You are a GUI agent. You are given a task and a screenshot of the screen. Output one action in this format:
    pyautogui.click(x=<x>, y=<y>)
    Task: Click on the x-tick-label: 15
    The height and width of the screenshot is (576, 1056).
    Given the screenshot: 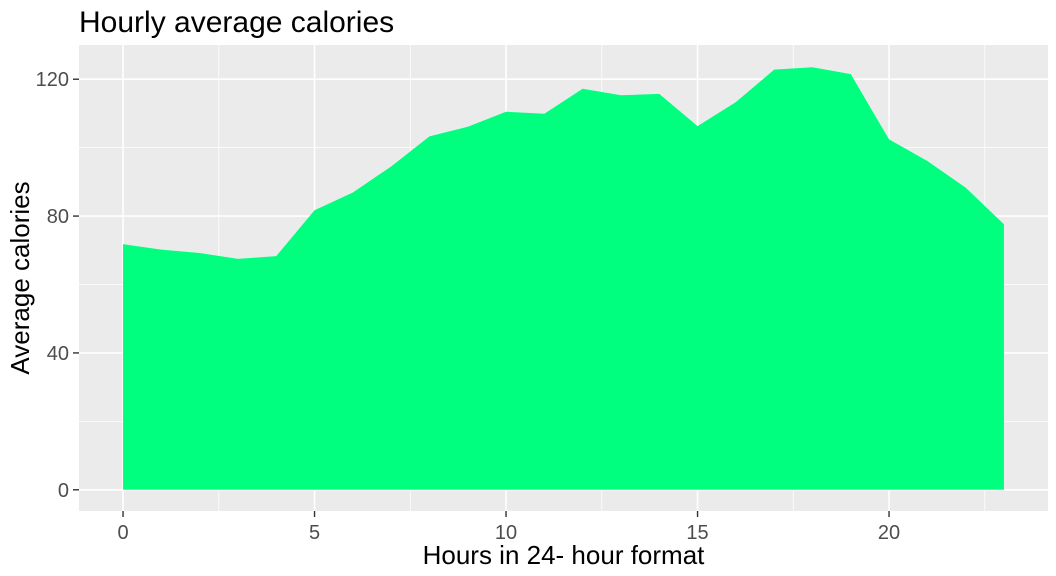 What is the action you would take?
    pyautogui.click(x=697, y=533)
    